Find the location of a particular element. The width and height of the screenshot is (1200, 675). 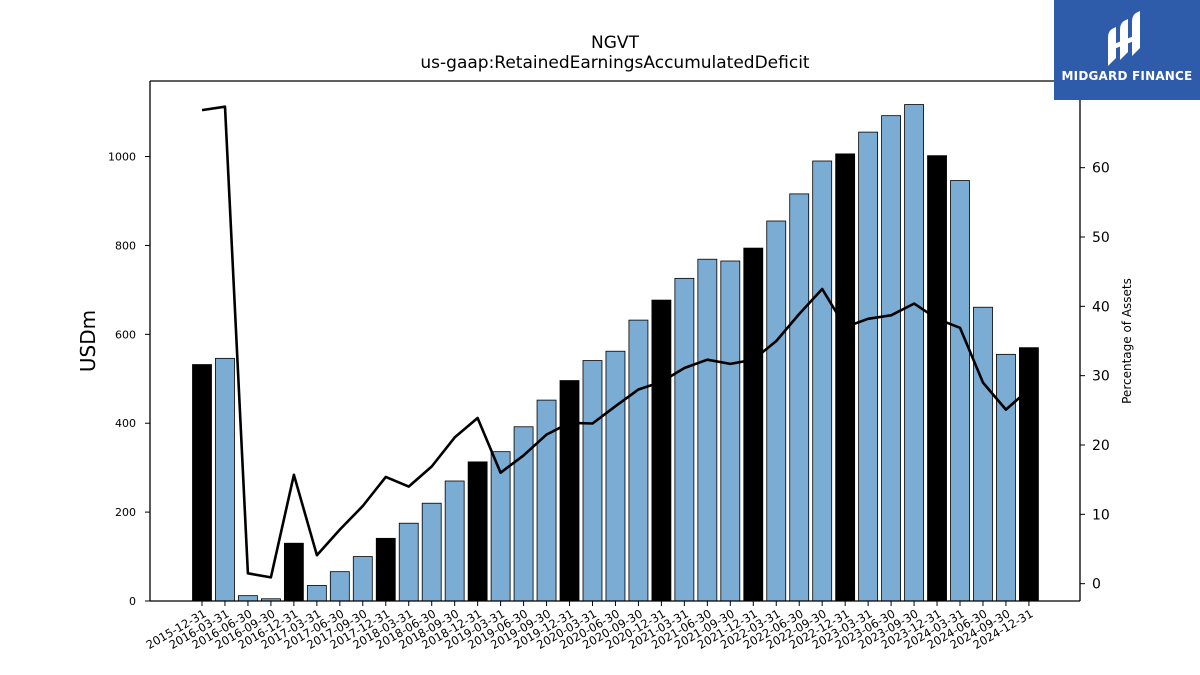

chart-title: NGVT is located at coordinates (615, 43).